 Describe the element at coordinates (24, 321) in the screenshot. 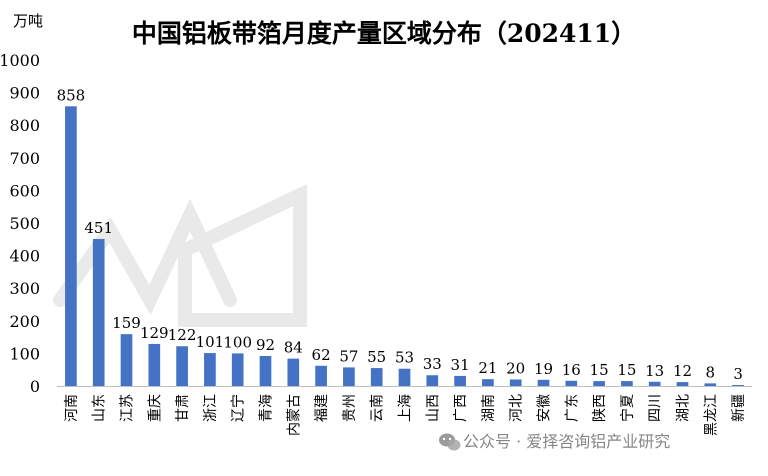

I see `y-tick-label: 200` at that location.